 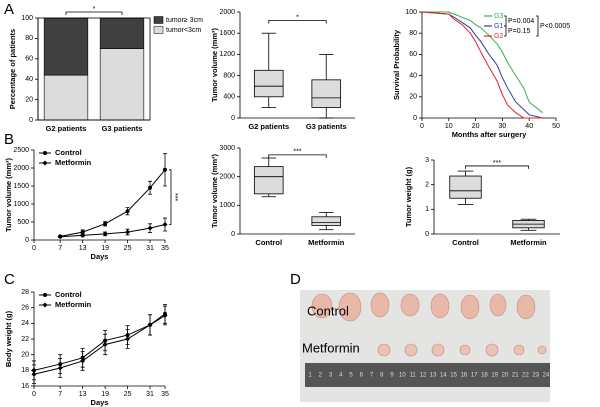 I want to click on x-tick-label: 31, so click(x=150, y=394).